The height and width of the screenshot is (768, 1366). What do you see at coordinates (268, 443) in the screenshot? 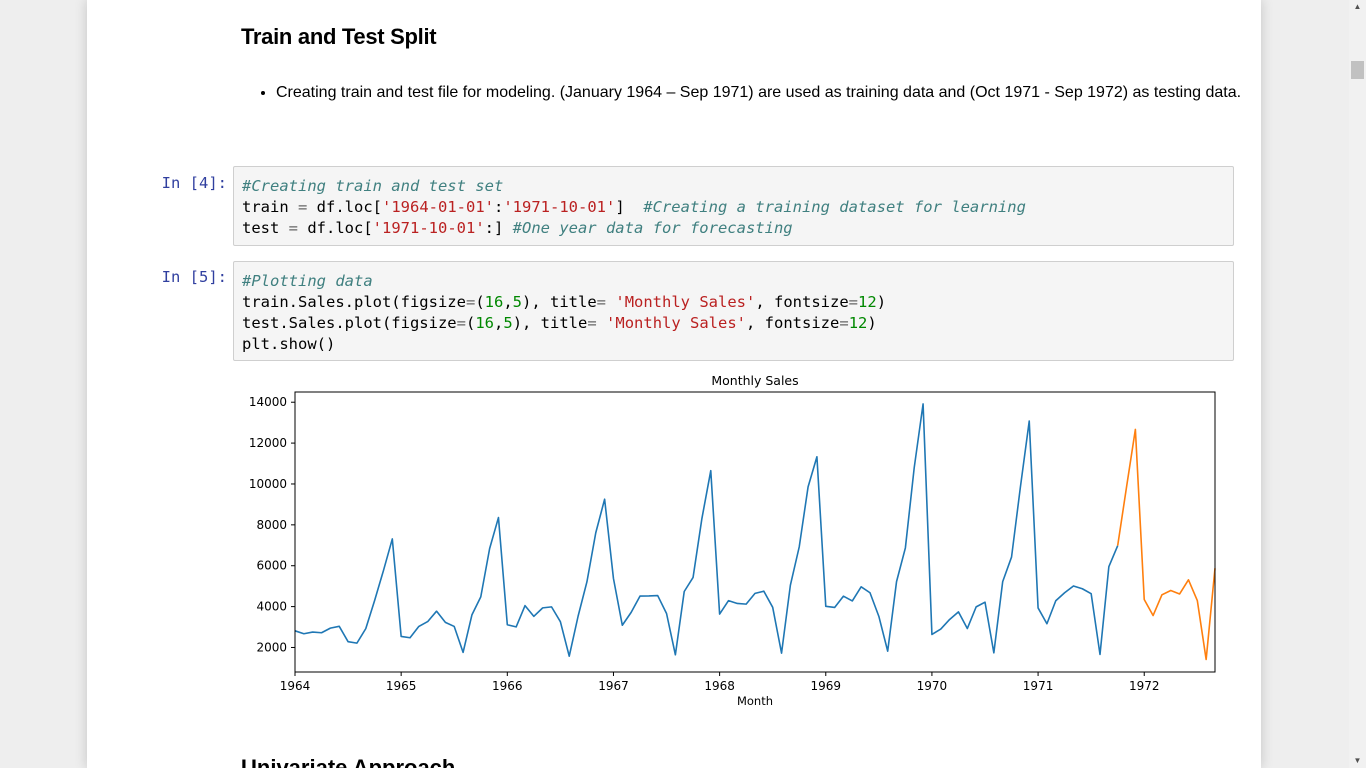
I see `y-tick-label: 12000` at bounding box center [268, 443].